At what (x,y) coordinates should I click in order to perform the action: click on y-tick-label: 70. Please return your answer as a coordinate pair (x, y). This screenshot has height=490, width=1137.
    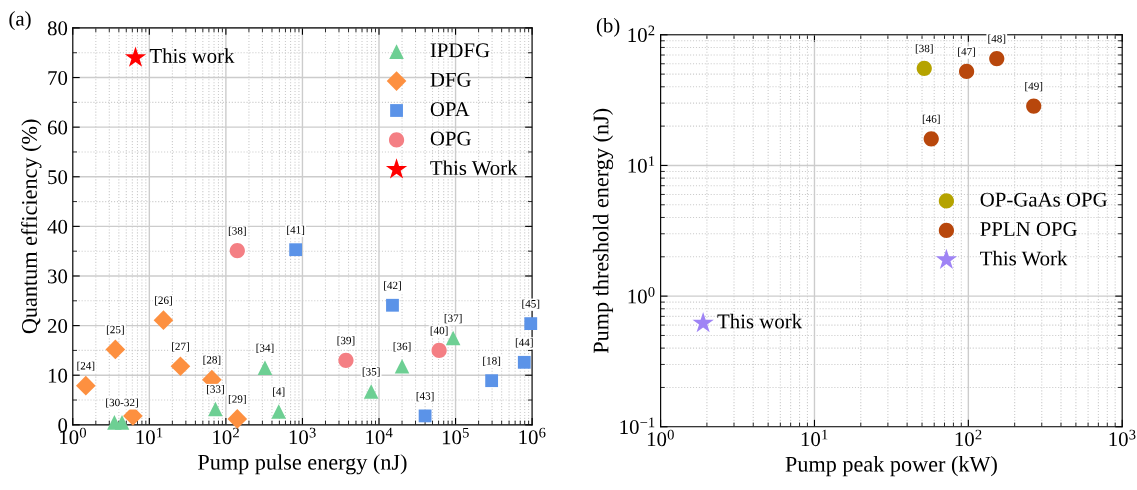
    Looking at the image, I should click on (58, 77).